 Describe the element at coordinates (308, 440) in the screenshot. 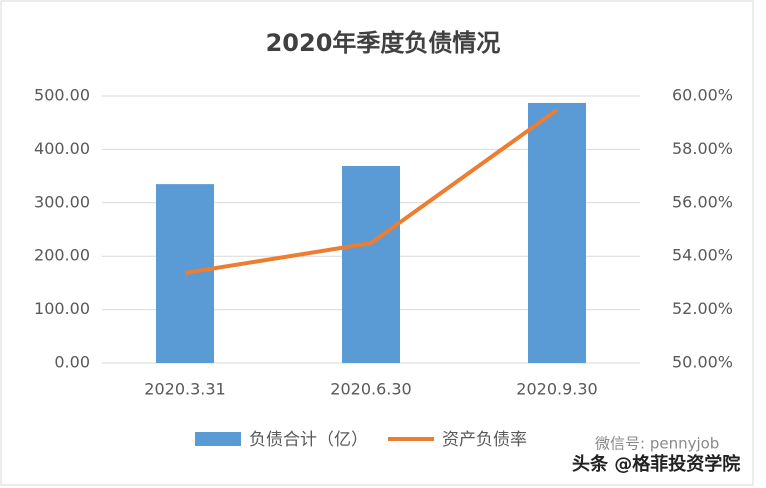

I see `legend-label: 负债合计（亿）` at that location.